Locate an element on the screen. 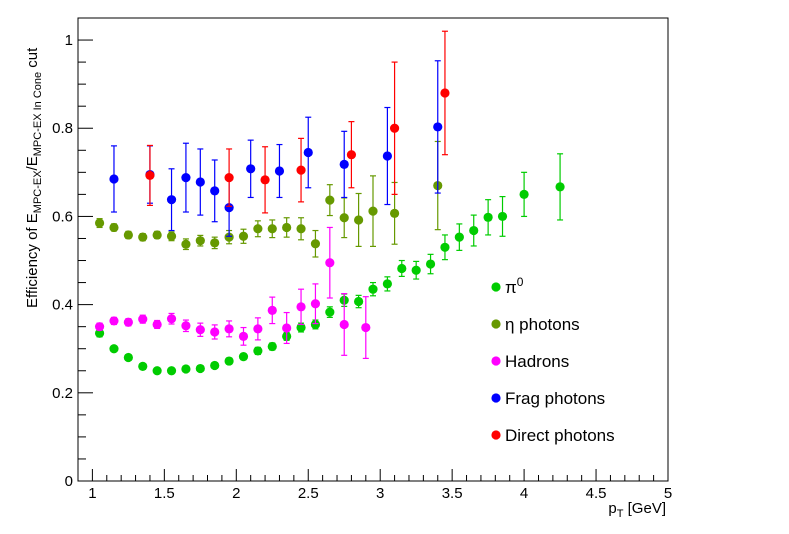  y-axis-title-suffix: cut is located at coordinates (32, 59).